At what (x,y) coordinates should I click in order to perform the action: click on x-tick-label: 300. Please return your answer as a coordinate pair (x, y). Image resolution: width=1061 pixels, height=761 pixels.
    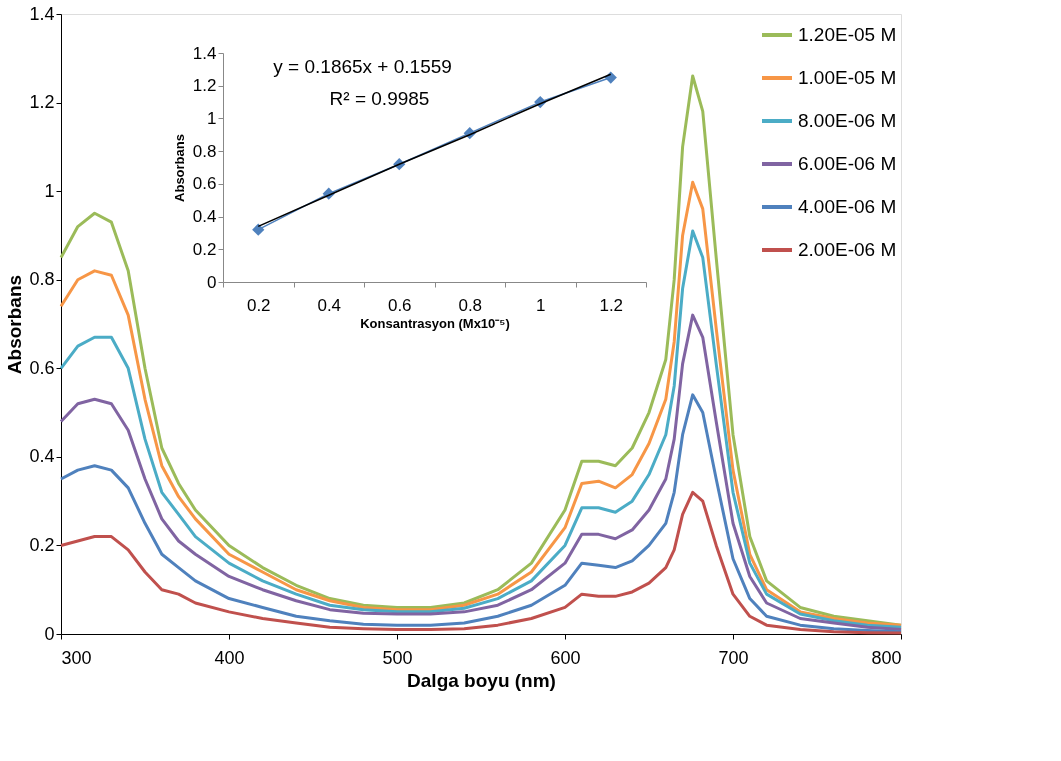
    Looking at the image, I should click on (76, 657).